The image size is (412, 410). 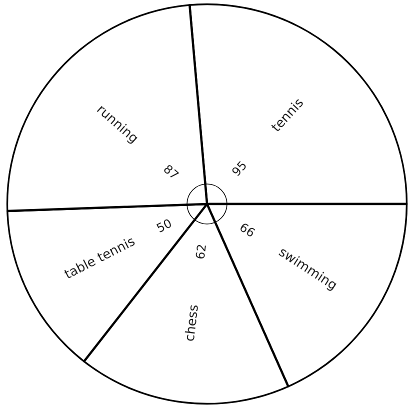 I want to click on data-label: 87, so click(x=171, y=172).